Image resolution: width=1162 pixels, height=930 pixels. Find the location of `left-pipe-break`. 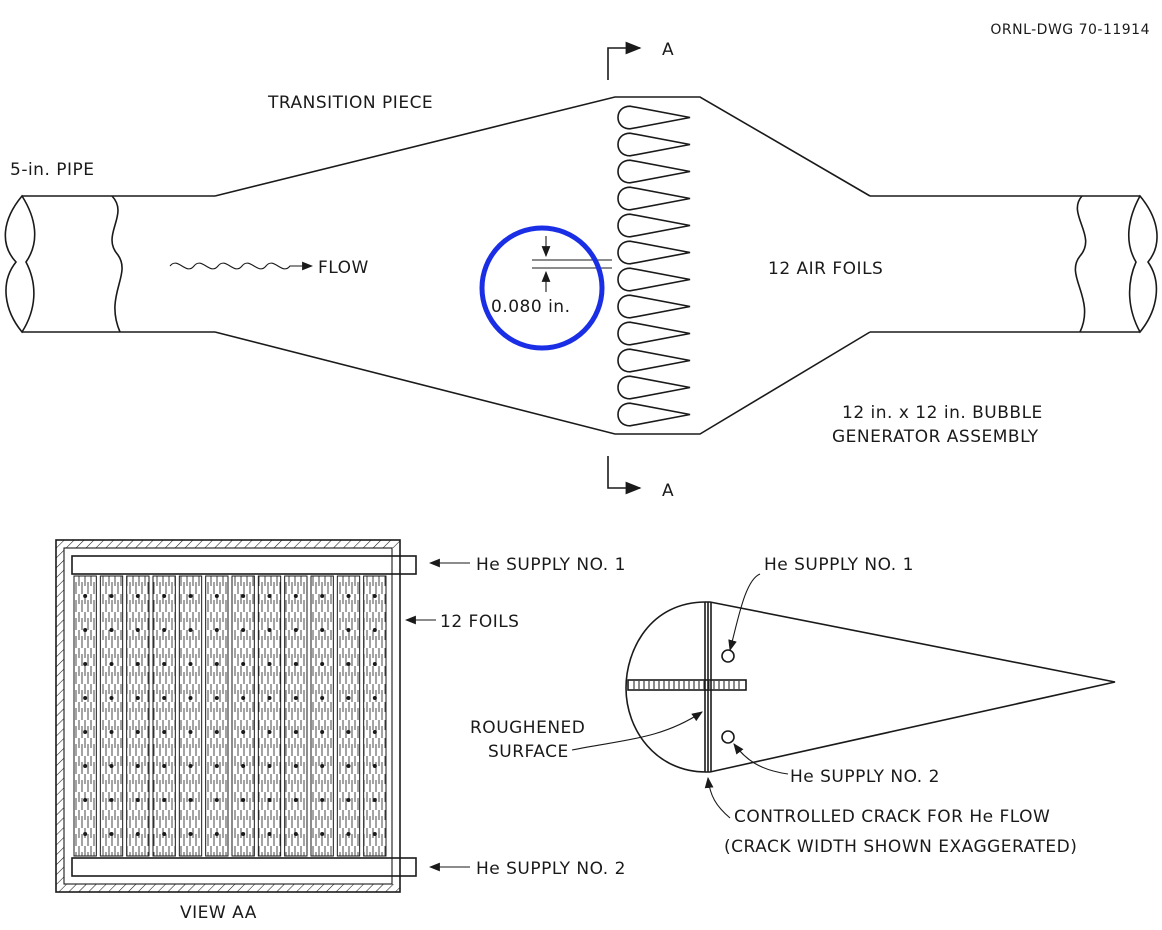

left-pipe-break is located at coordinates (117, 264).